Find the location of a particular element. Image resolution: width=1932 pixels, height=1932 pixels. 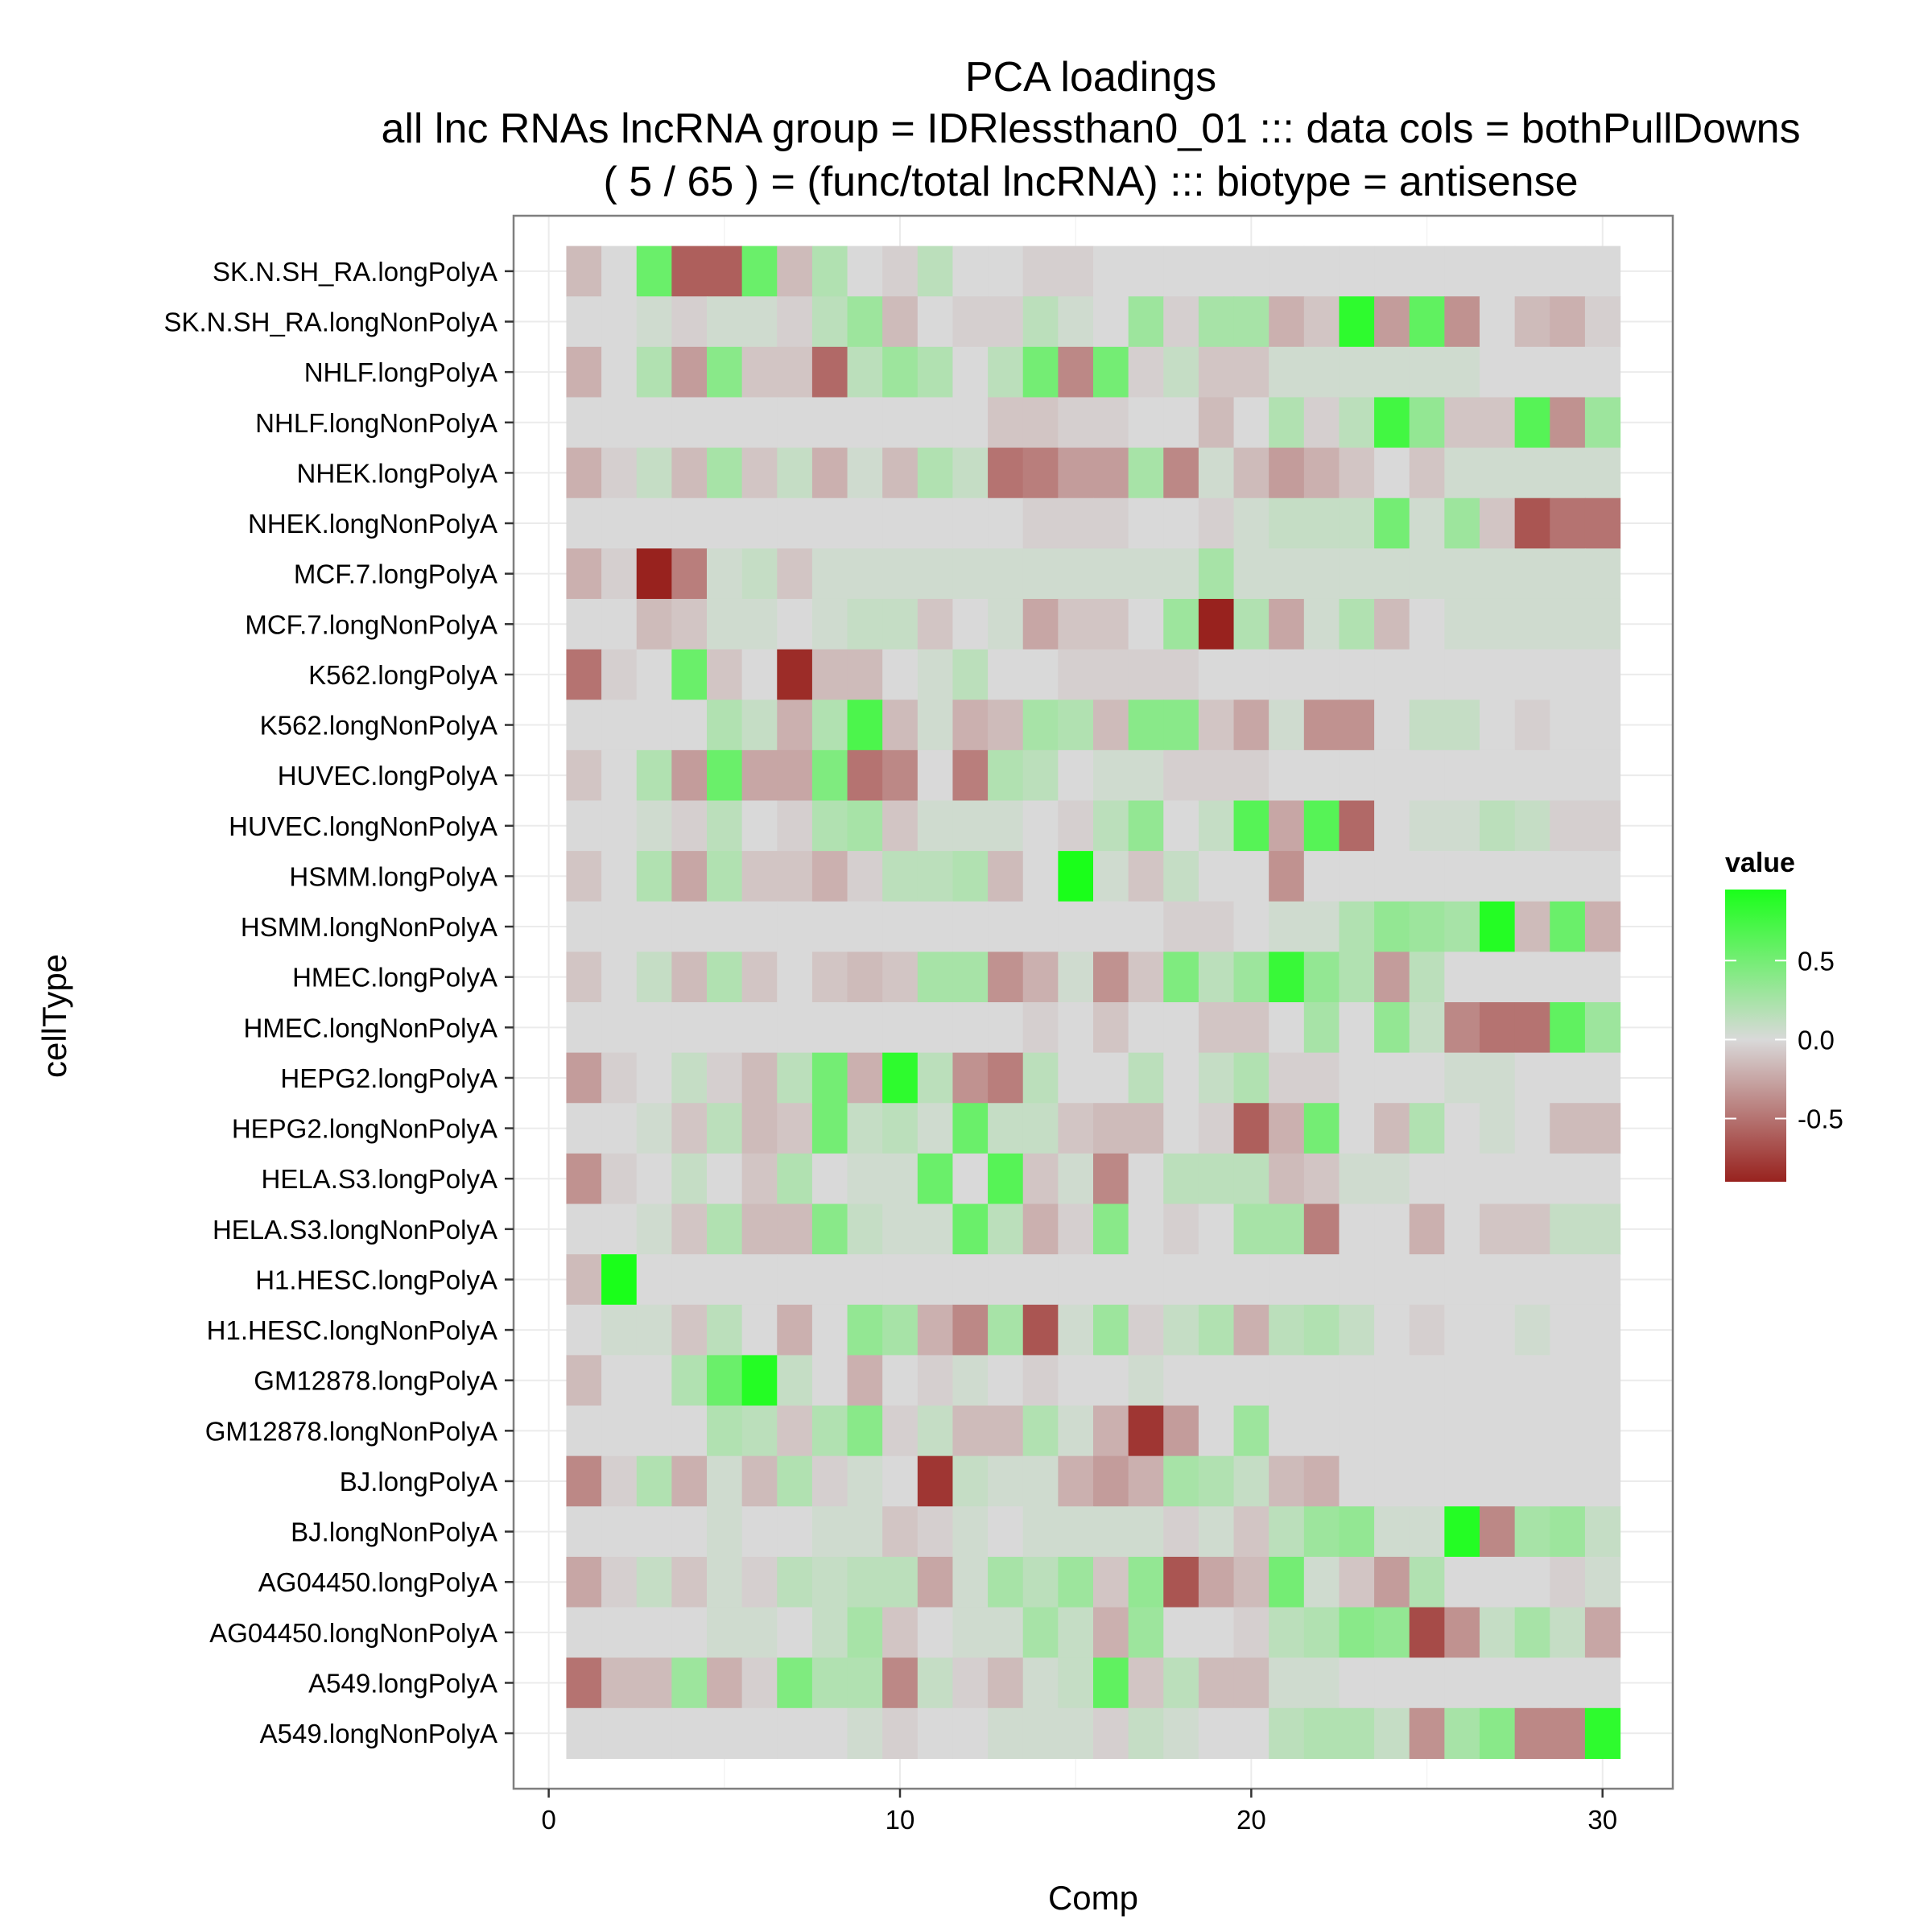

y-tick-label: K562.longPolyA is located at coordinates (402, 675).